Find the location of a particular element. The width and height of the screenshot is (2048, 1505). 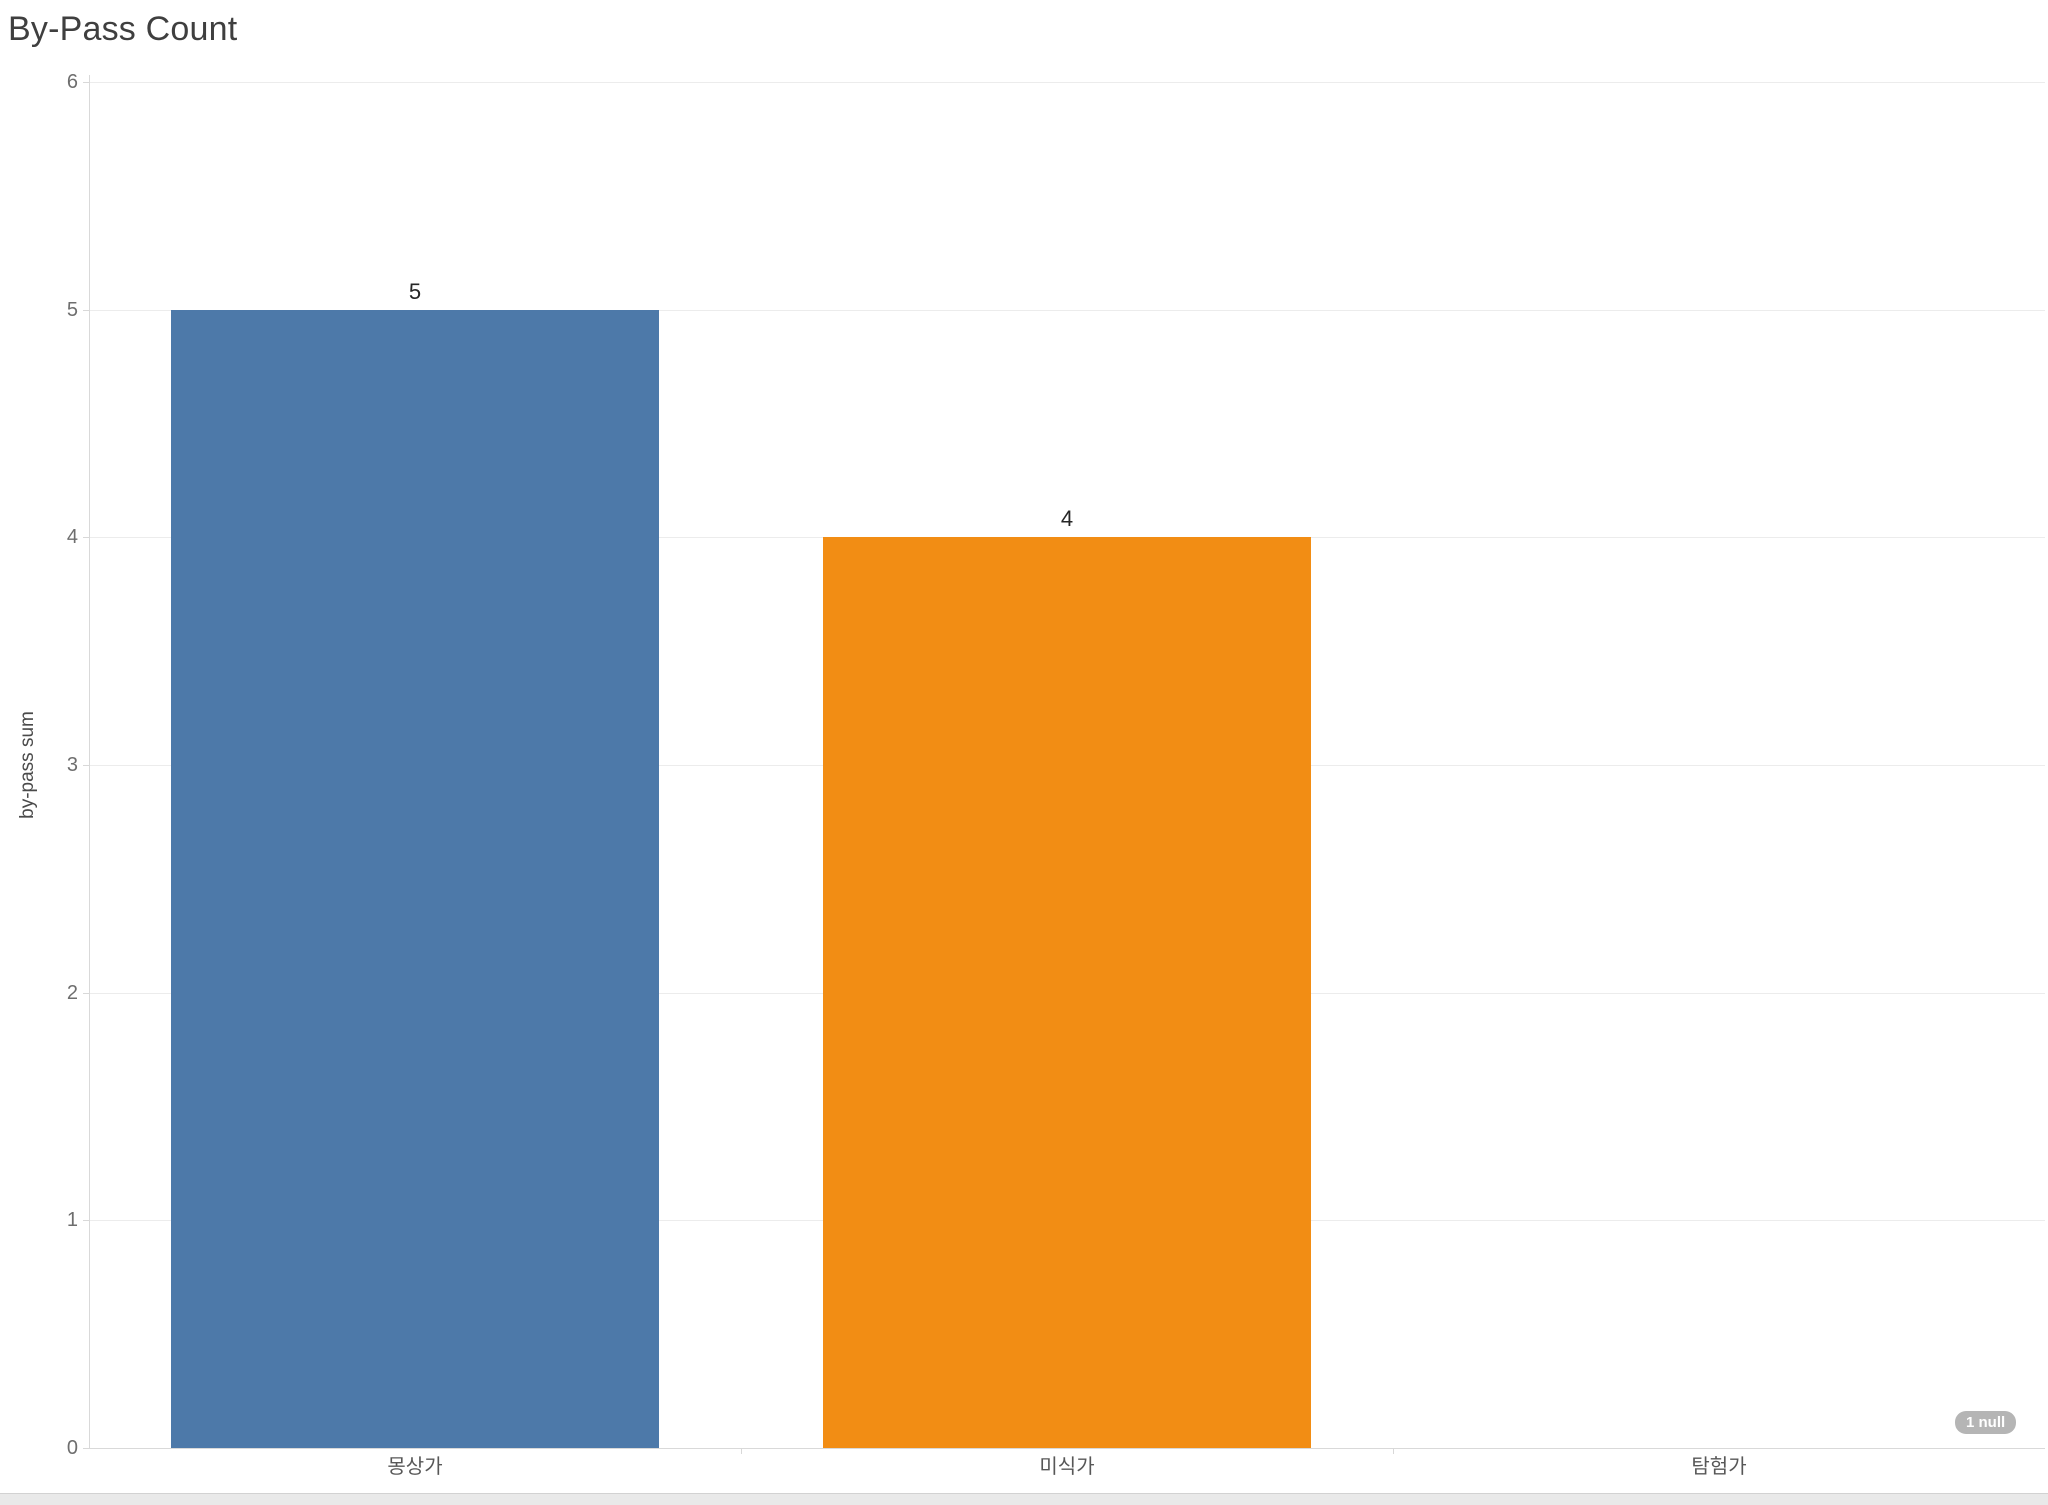

y-tick-label: 1 is located at coordinates (72, 1220).